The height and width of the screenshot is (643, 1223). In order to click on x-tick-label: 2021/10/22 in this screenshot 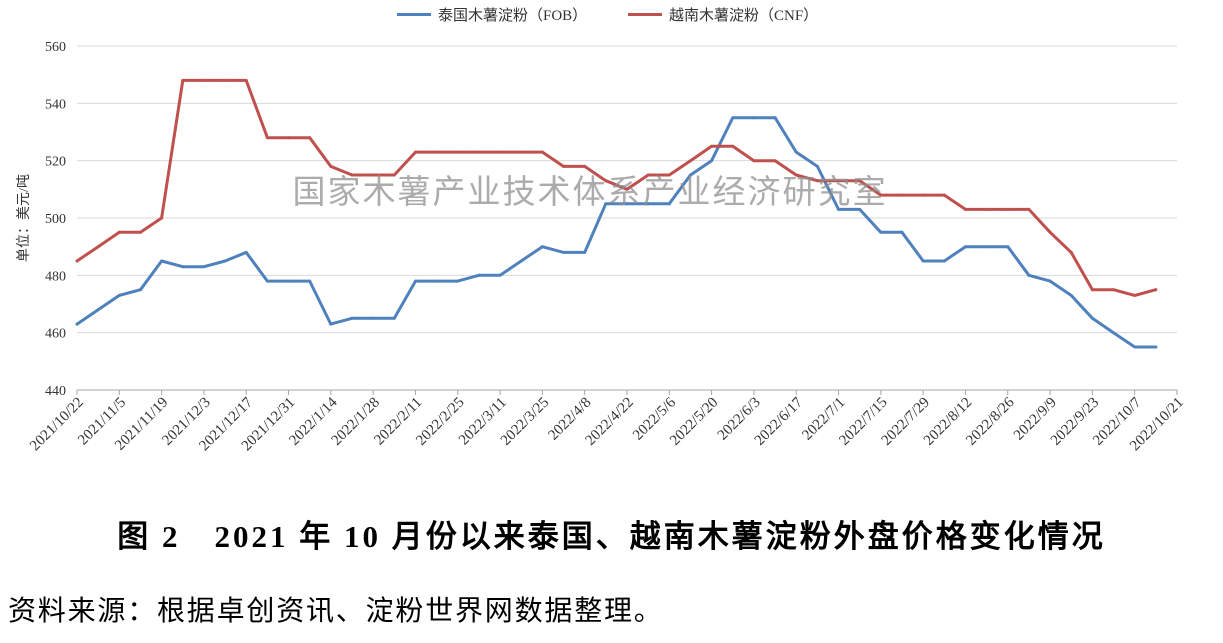, I will do `click(57, 425)`.